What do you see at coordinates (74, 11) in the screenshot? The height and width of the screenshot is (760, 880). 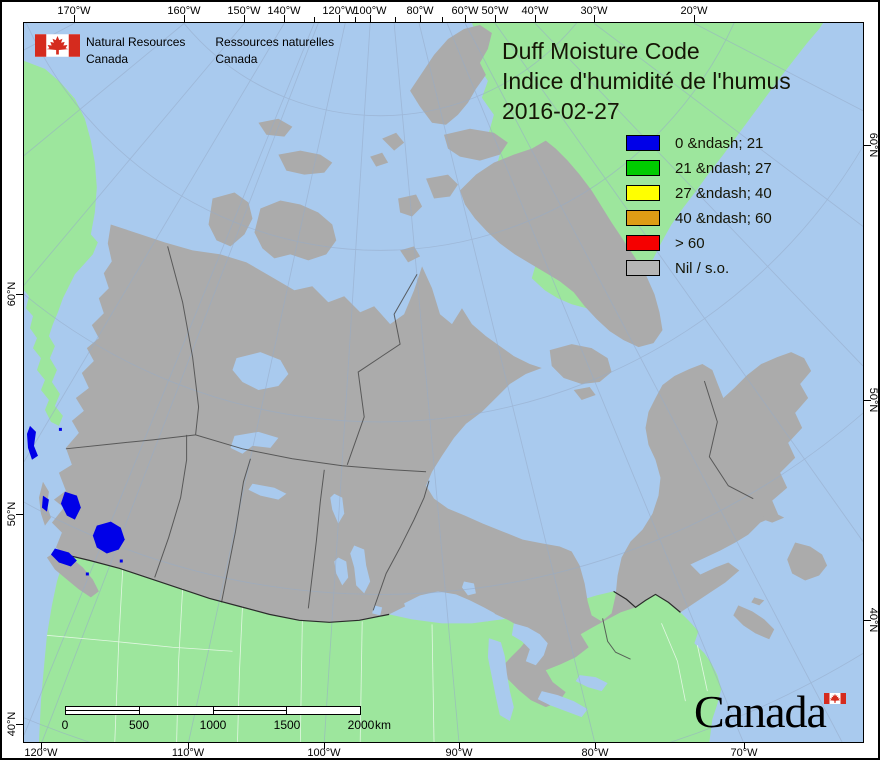 I see `meridian-label-top: 170°W` at bounding box center [74, 11].